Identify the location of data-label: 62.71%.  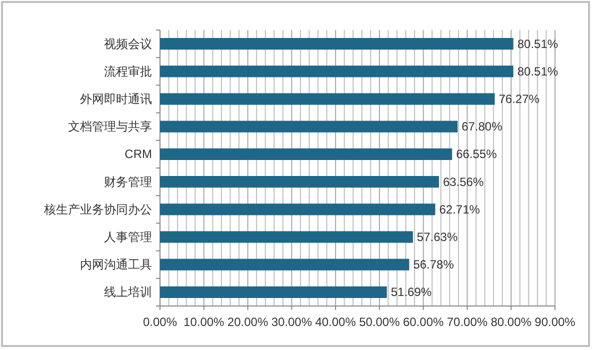
(459, 209).